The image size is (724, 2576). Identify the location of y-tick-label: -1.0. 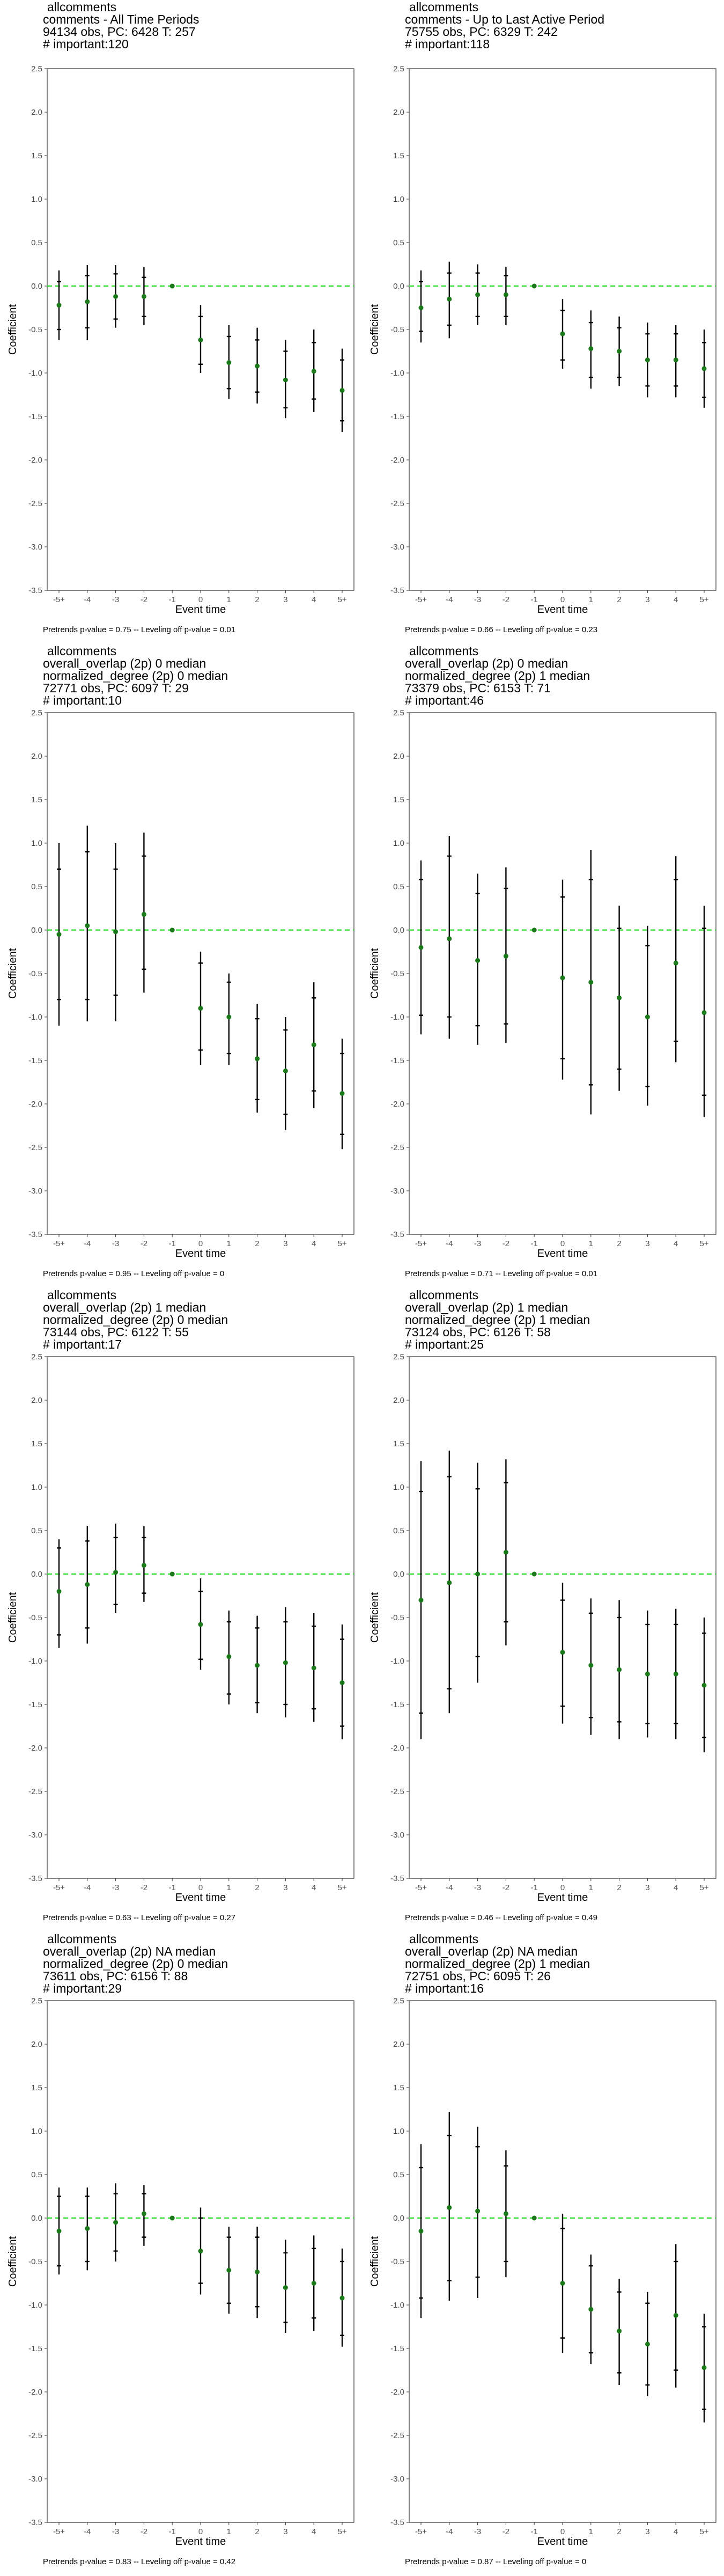
(35, 1017).